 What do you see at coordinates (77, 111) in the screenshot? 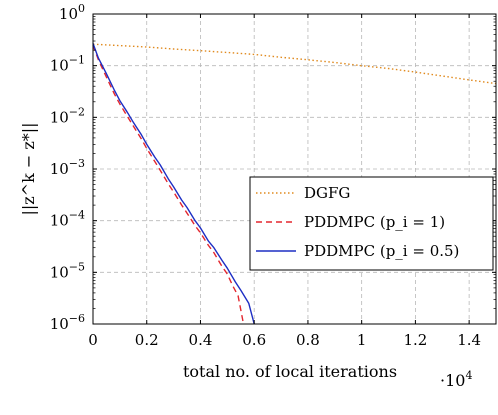
I see `y-tick-exponent: −2` at bounding box center [77, 111].